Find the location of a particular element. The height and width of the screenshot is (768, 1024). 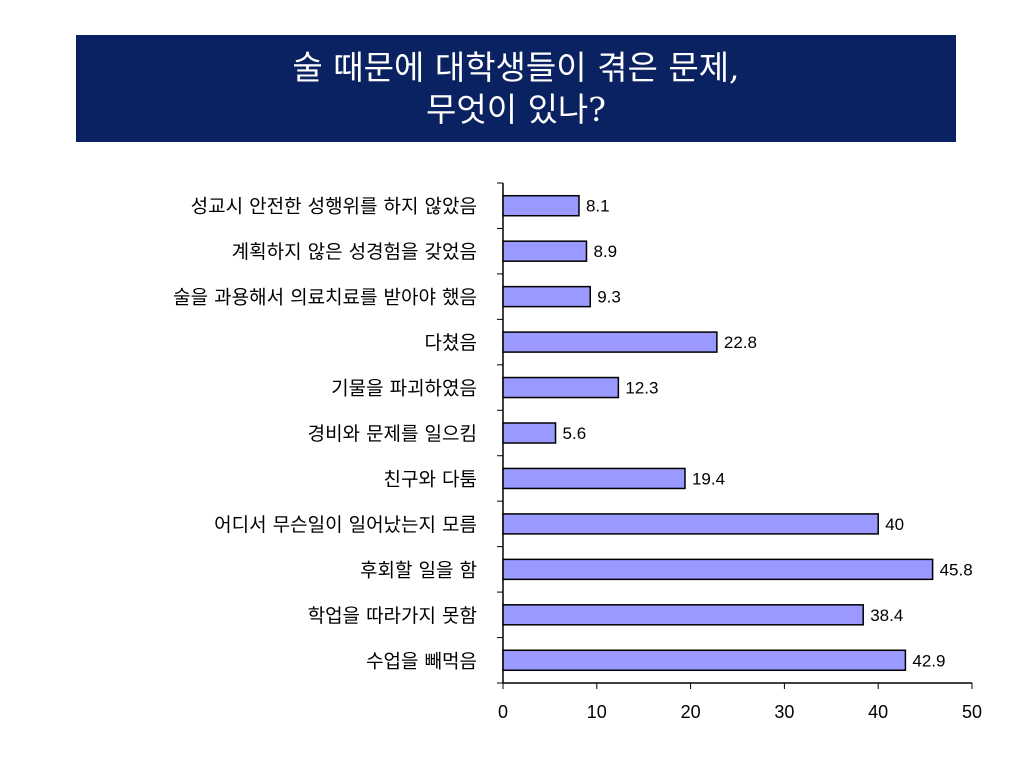

data-label: 8.1 is located at coordinates (598, 206).